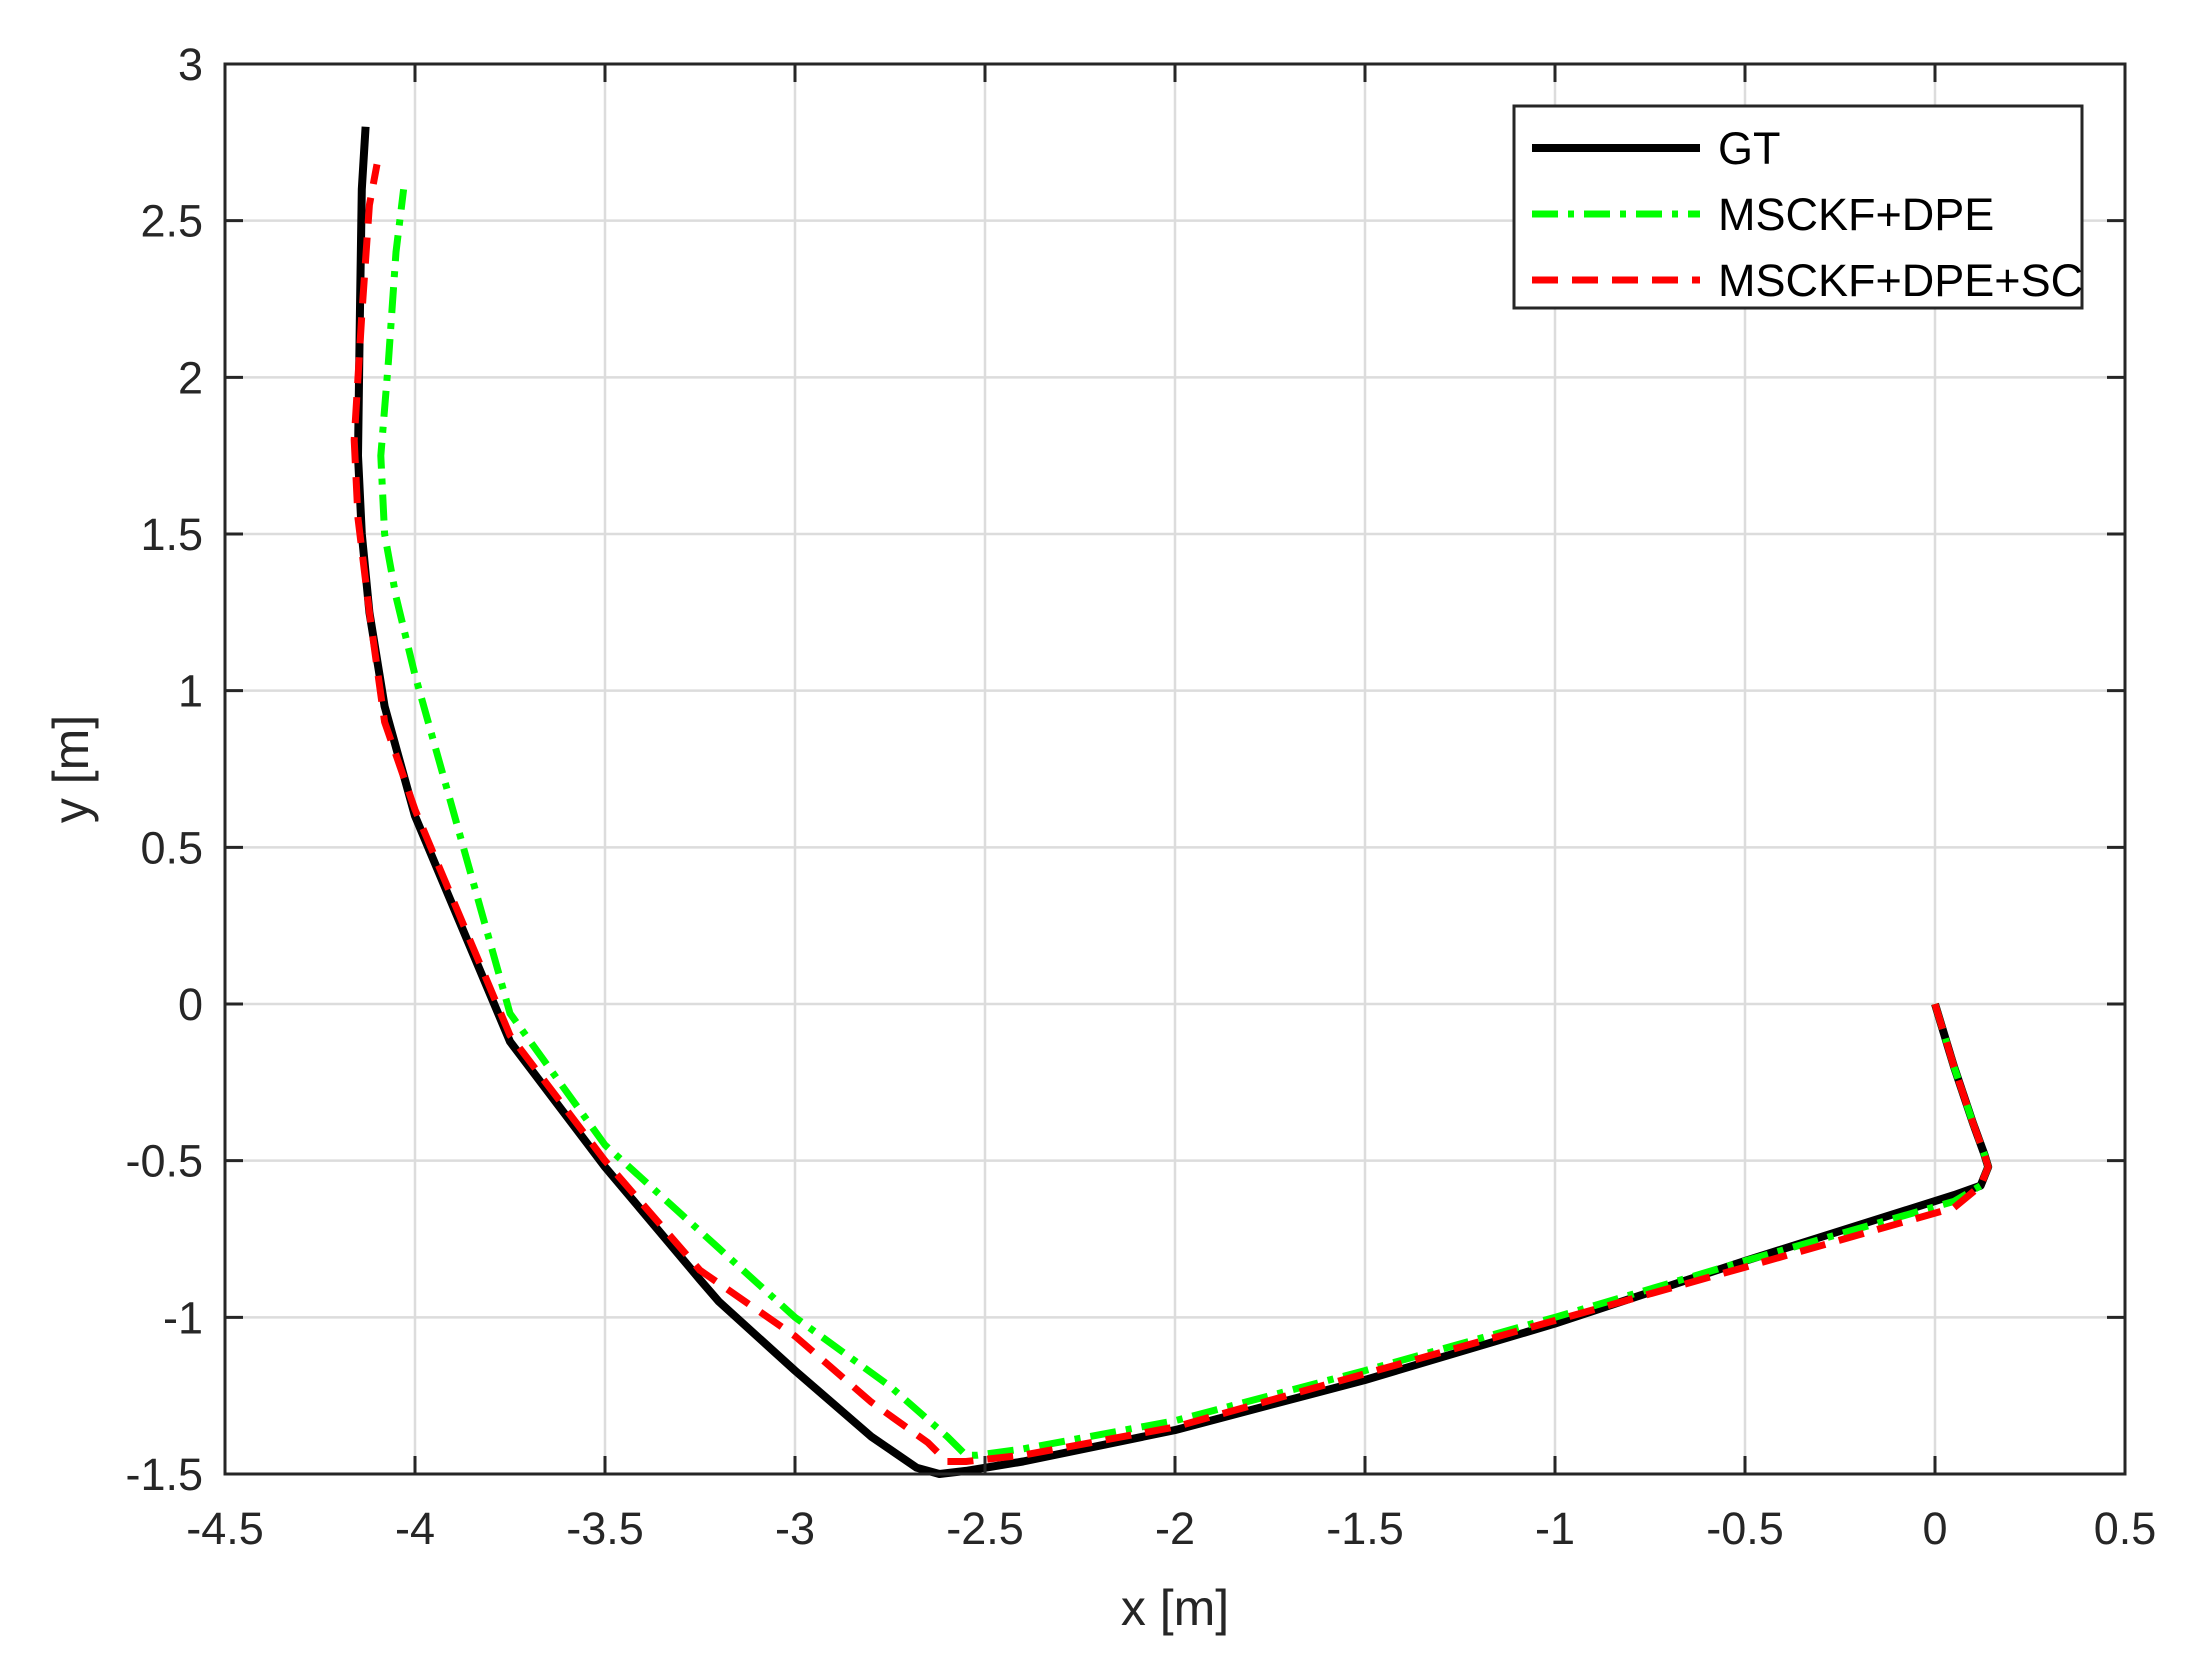  I want to click on legend-entries: GT MSCKF+DPE MSCKF+DPE+SC, so click(1807, 214).